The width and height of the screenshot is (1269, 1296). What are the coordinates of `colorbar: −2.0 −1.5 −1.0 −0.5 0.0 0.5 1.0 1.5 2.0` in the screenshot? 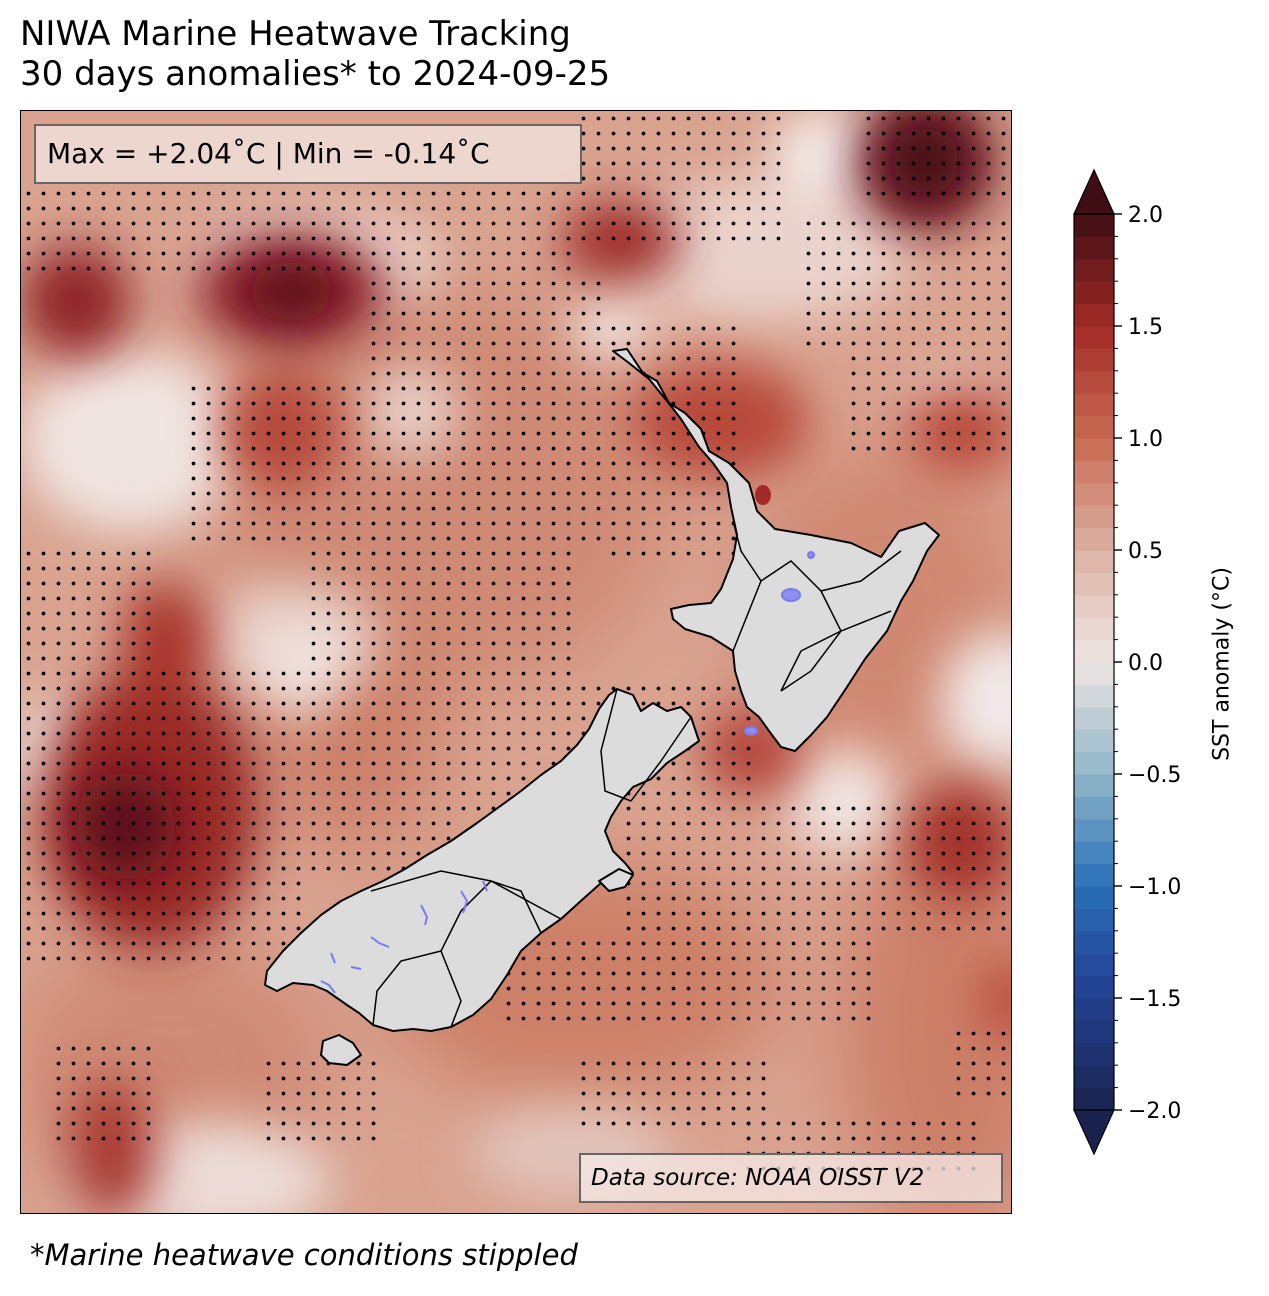 It's located at (1127, 662).